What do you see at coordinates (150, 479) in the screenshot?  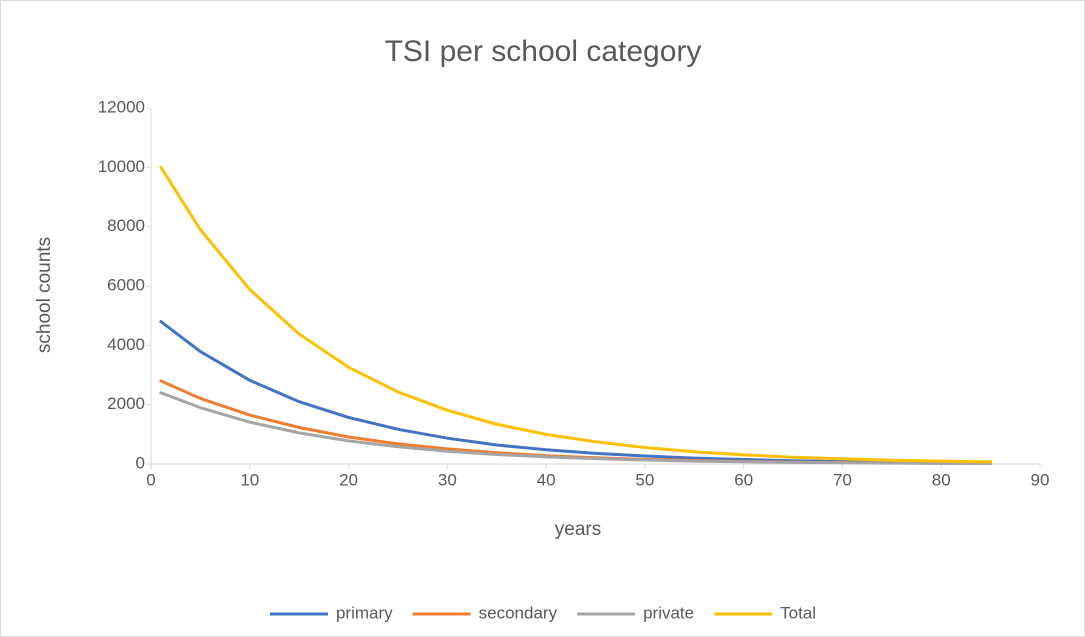 I see `x-tick-label: 0` at bounding box center [150, 479].